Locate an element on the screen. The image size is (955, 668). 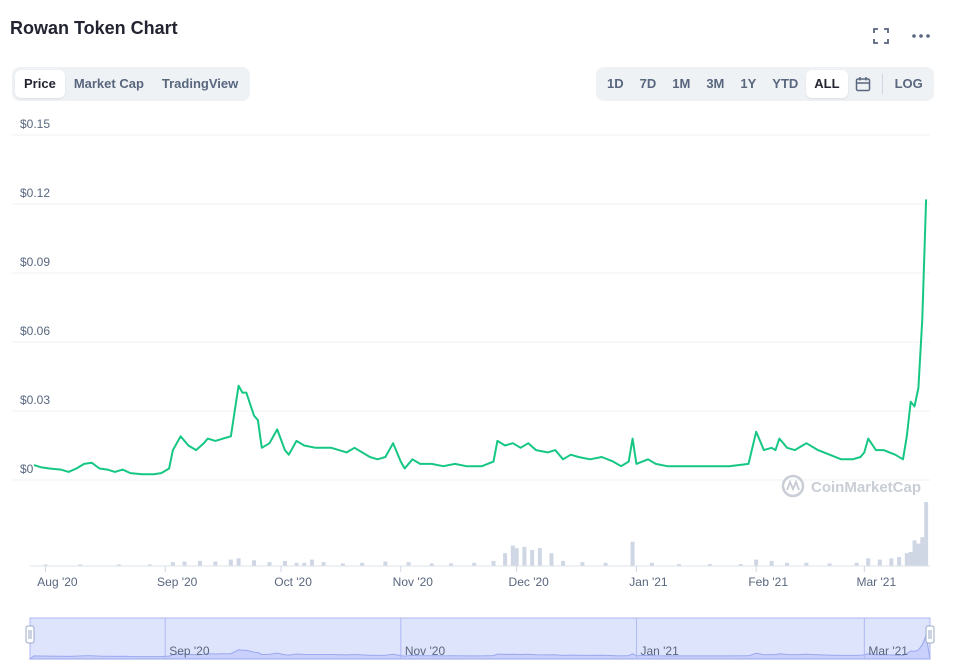
x-tick-label: Dec '20 is located at coordinates (529, 582).